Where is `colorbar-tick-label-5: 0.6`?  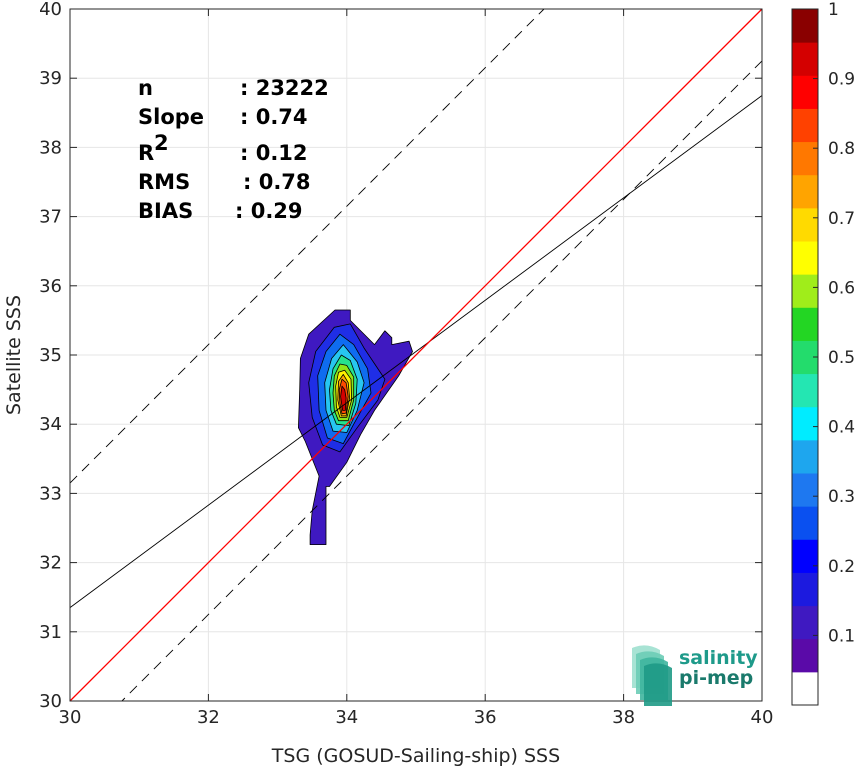 colorbar-tick-label-5: 0.6 is located at coordinates (841, 288).